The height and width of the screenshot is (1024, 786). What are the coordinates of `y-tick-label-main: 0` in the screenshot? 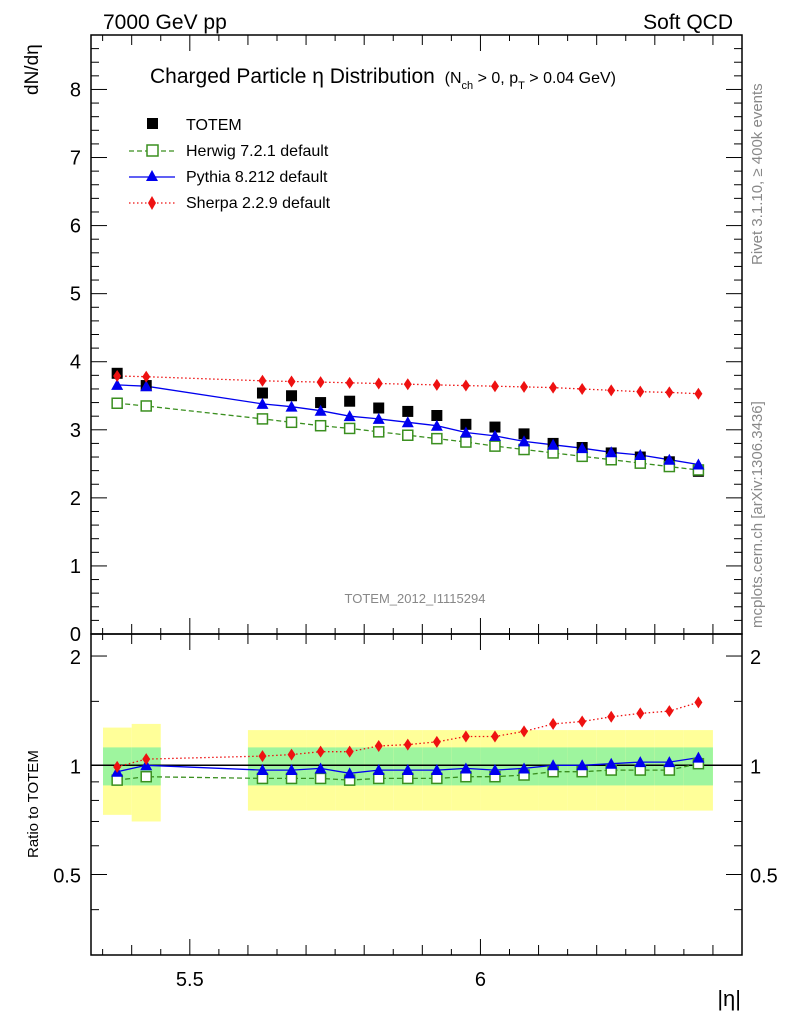 It's located at (75, 635).